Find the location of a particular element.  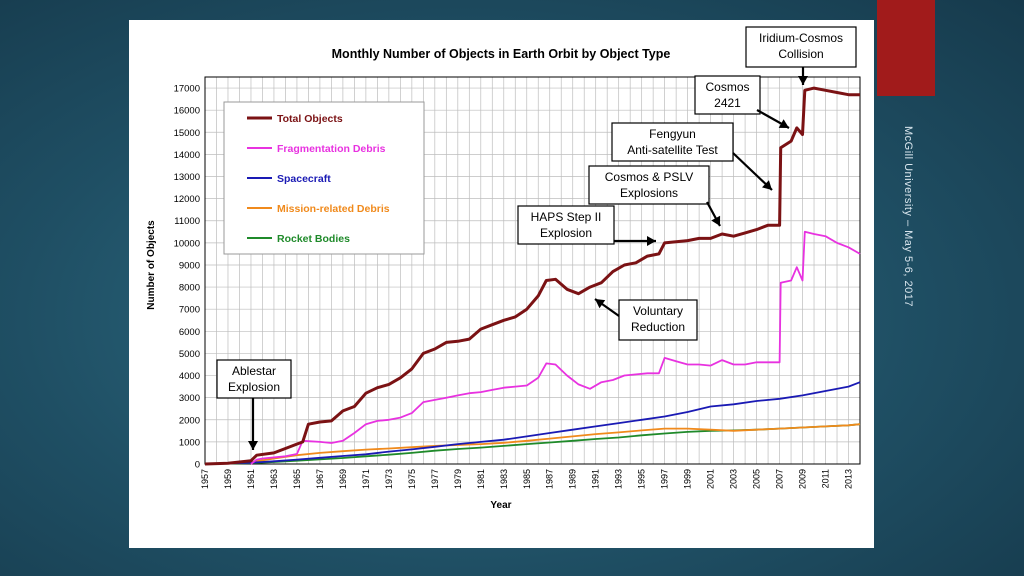

y-tick-label: 17000 is located at coordinates (187, 89).